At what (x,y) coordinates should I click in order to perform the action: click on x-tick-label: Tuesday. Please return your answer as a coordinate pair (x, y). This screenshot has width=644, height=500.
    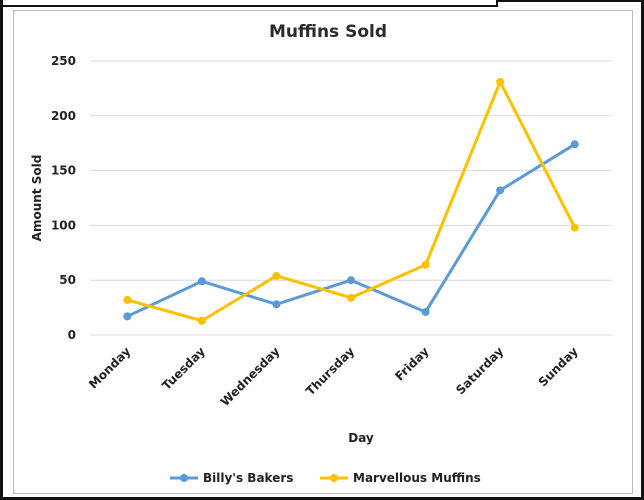
    Looking at the image, I should click on (183, 368).